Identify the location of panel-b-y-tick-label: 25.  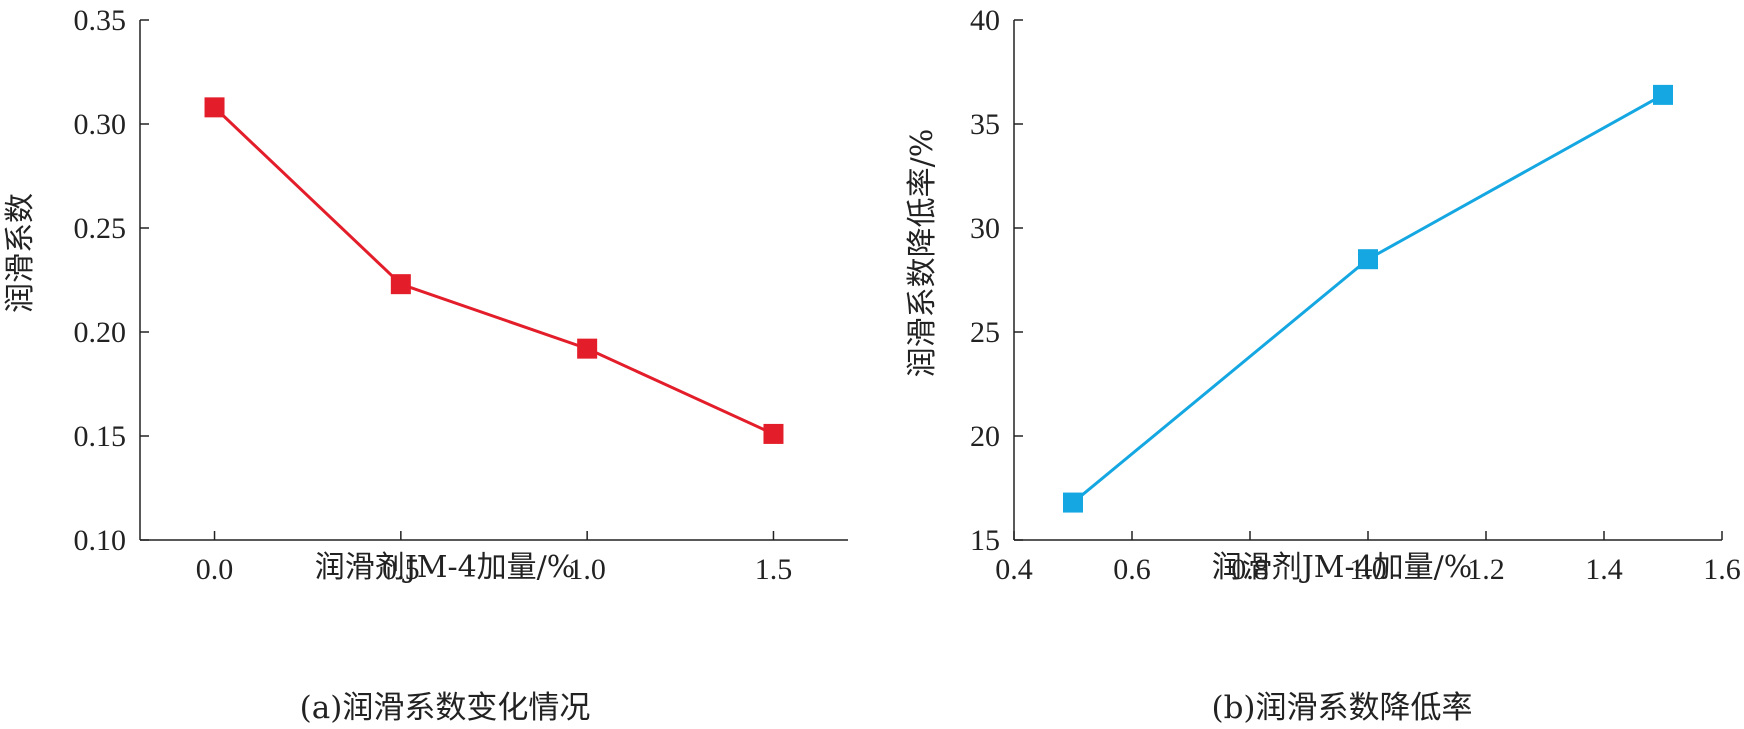
(985, 332).